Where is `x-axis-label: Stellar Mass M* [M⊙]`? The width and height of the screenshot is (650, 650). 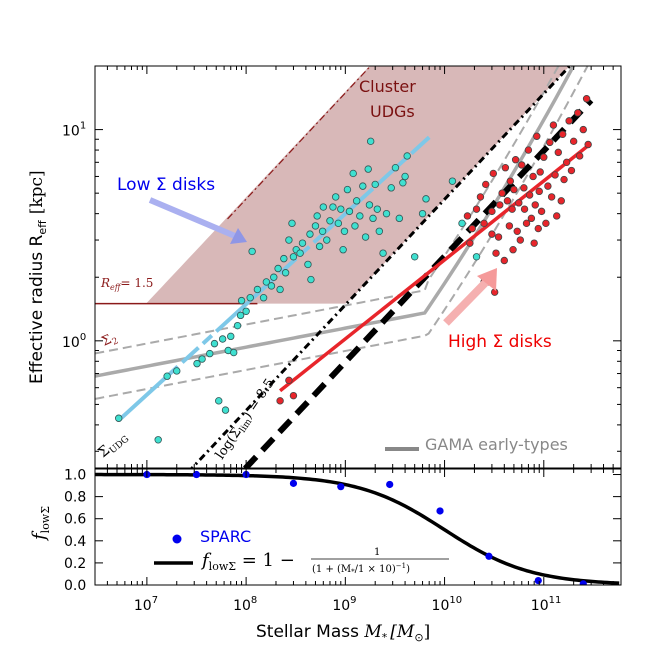
x-axis-label: Stellar Mass M* [M⊙] is located at coordinates (343, 633).